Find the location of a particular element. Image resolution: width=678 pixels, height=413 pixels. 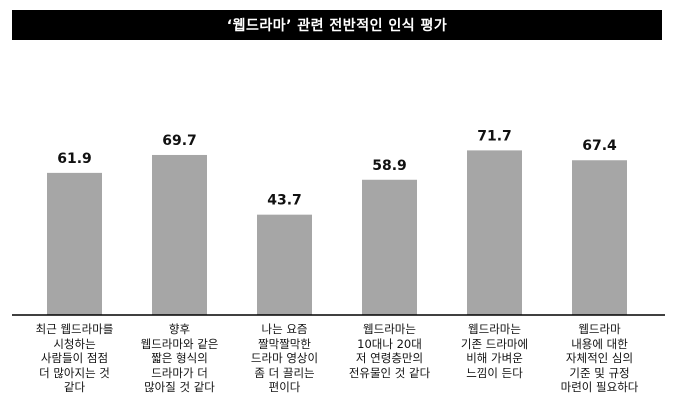

category-label-line: 웹드라마와 같은 is located at coordinates (179, 343).